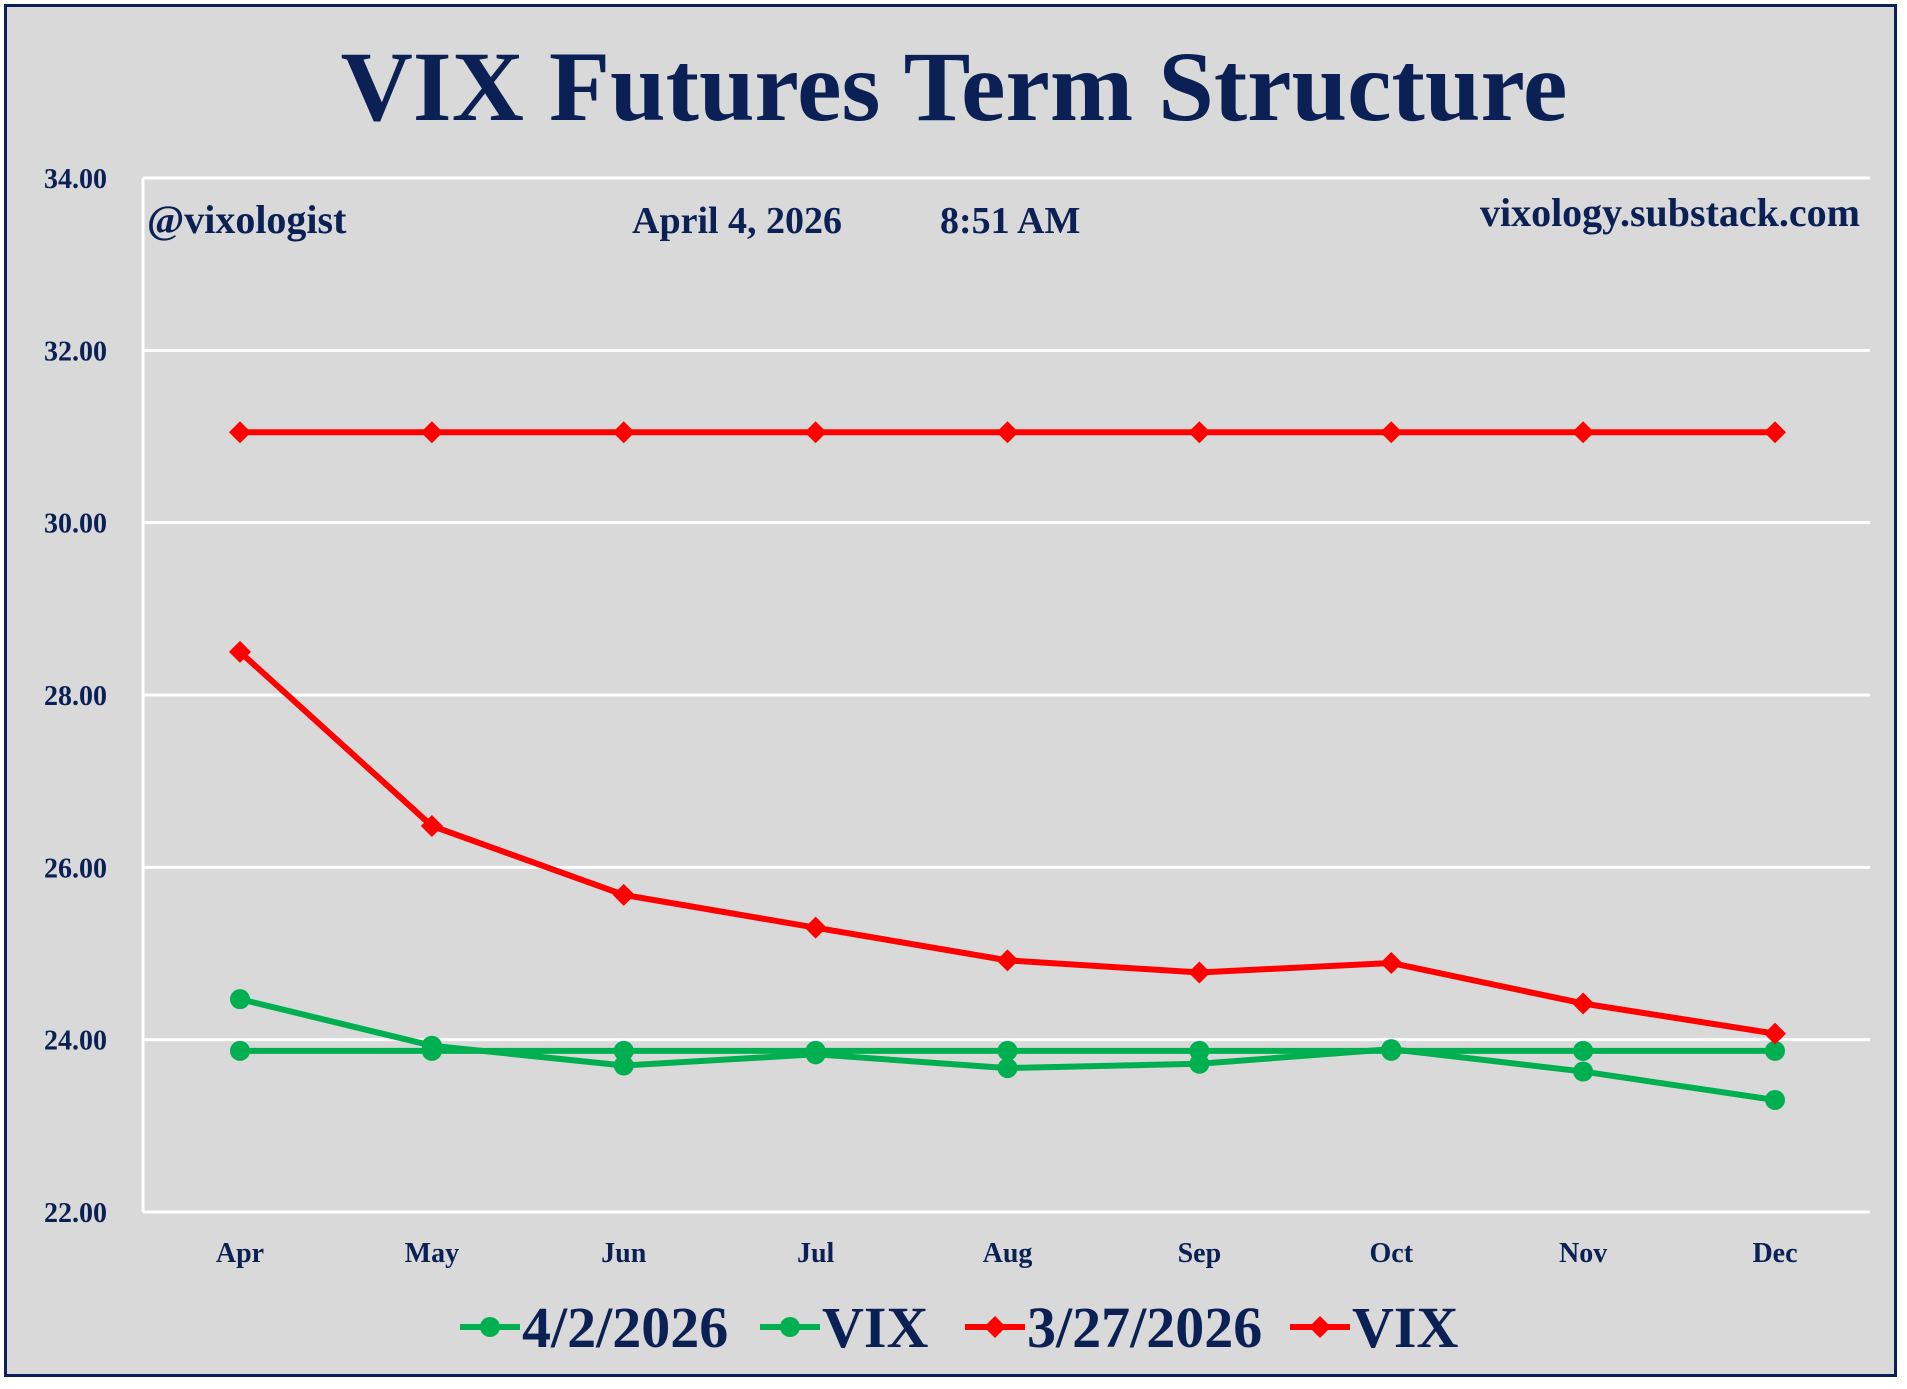  What do you see at coordinates (1774, 1253) in the screenshot?
I see `x-tick-label: Dec` at bounding box center [1774, 1253].